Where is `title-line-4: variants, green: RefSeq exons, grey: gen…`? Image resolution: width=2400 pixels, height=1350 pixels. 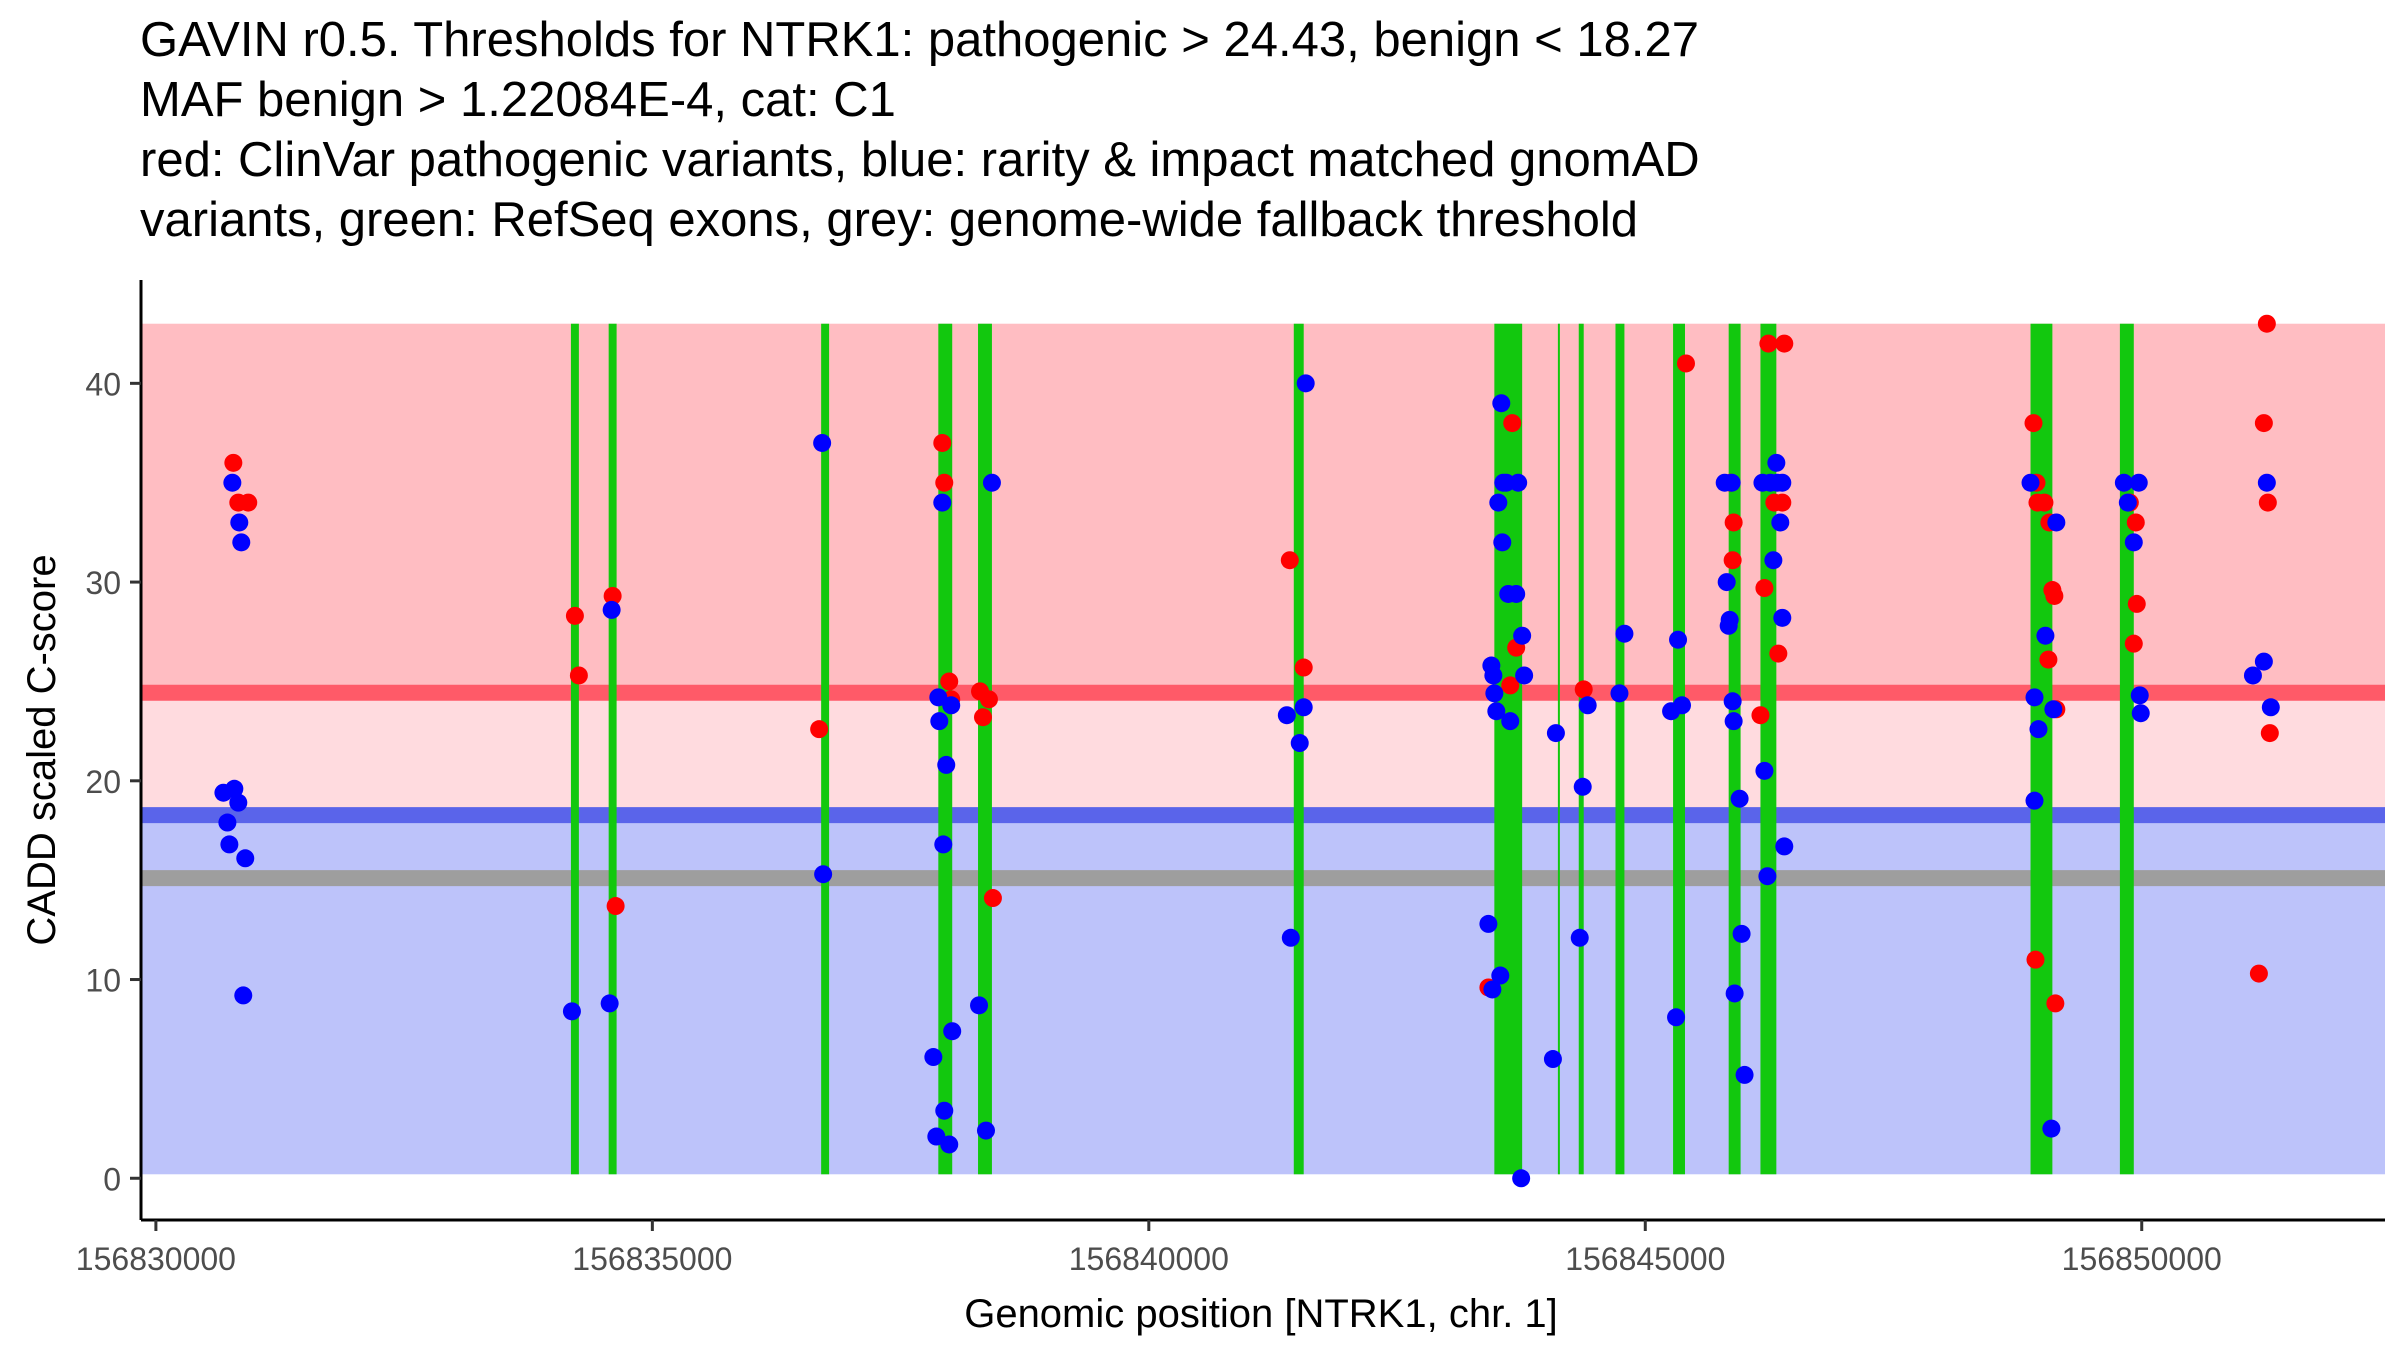
title-line-4: variants, green: RefSeq exons, grey: gen… is located at coordinates (889, 220).